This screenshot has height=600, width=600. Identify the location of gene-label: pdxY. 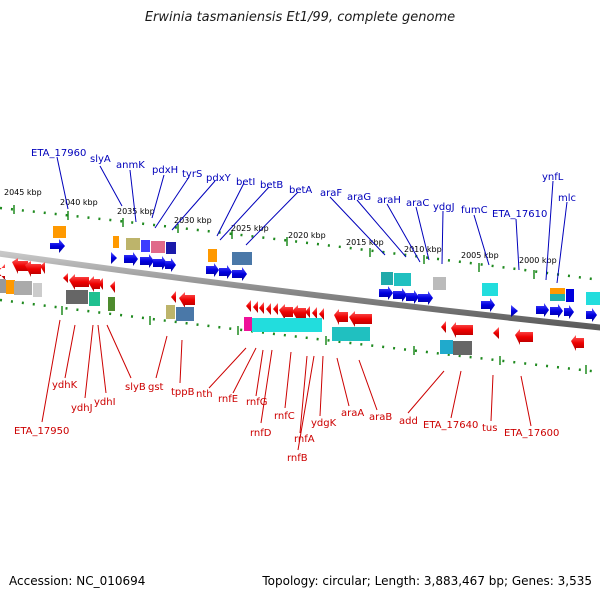
(219, 178).